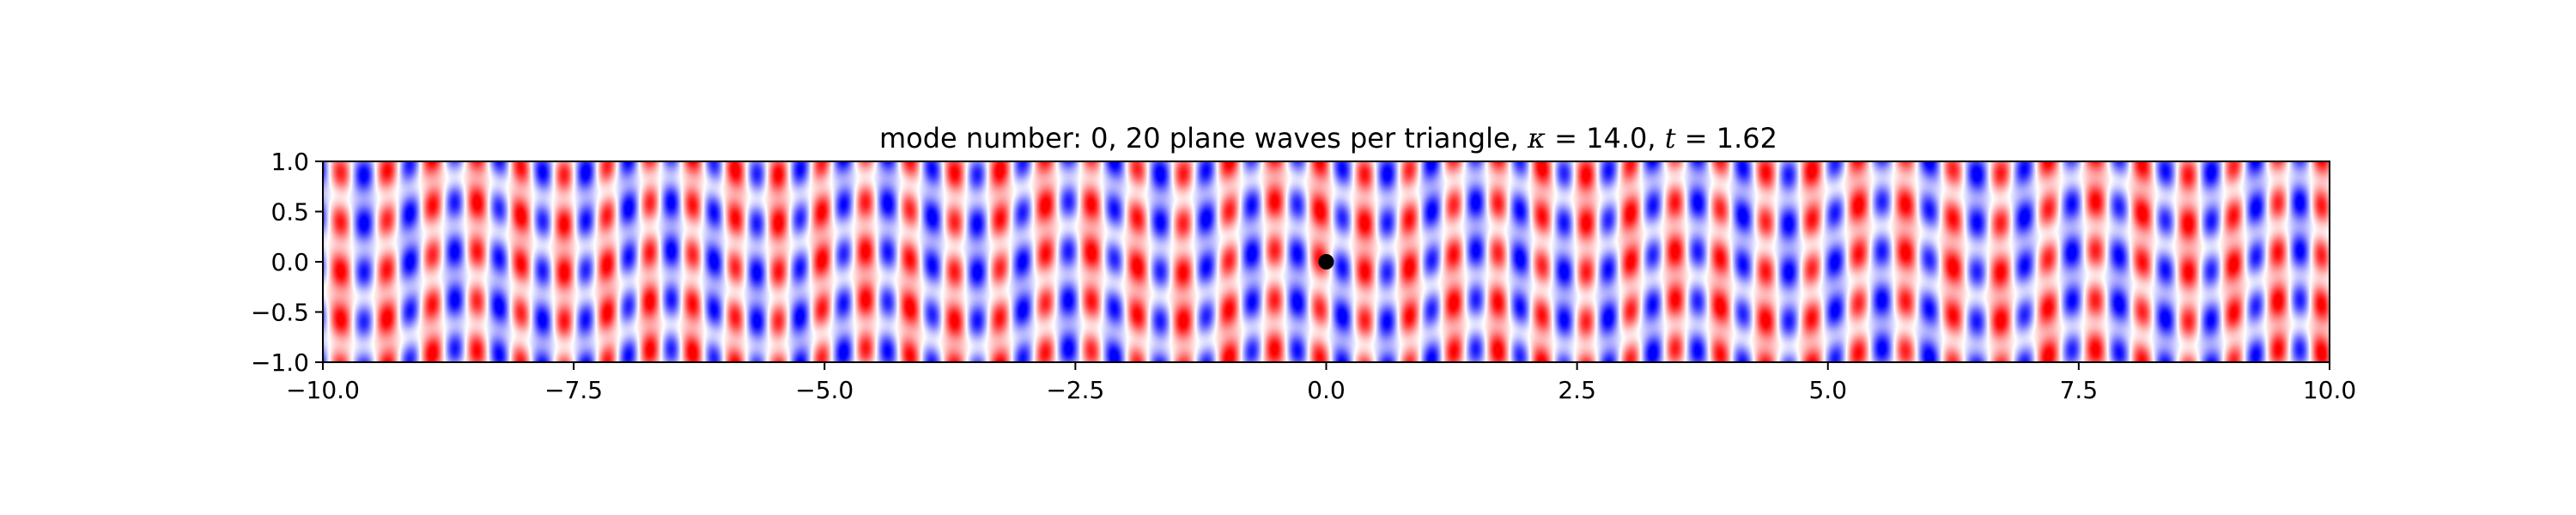 Image resolution: width=2576 pixels, height=515 pixels. Describe the element at coordinates (1726, 138) in the screenshot. I see `chart-title-t-value: = 1.62` at that location.